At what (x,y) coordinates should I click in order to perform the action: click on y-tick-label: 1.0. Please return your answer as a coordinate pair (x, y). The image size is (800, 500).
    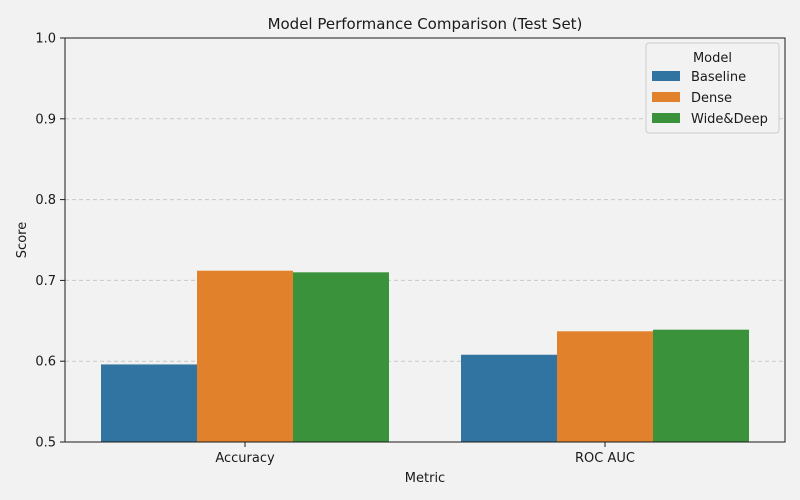
    Looking at the image, I should click on (45, 39).